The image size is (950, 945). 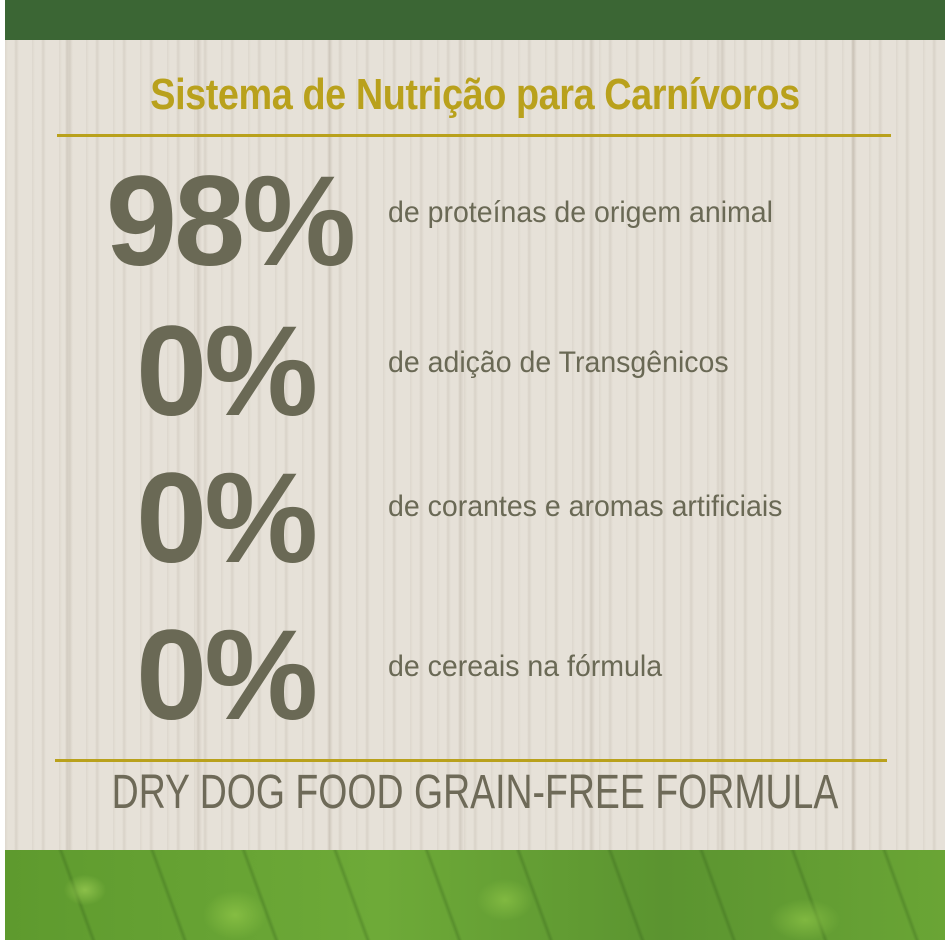 I want to click on leaf-image, so click(x=475, y=895).